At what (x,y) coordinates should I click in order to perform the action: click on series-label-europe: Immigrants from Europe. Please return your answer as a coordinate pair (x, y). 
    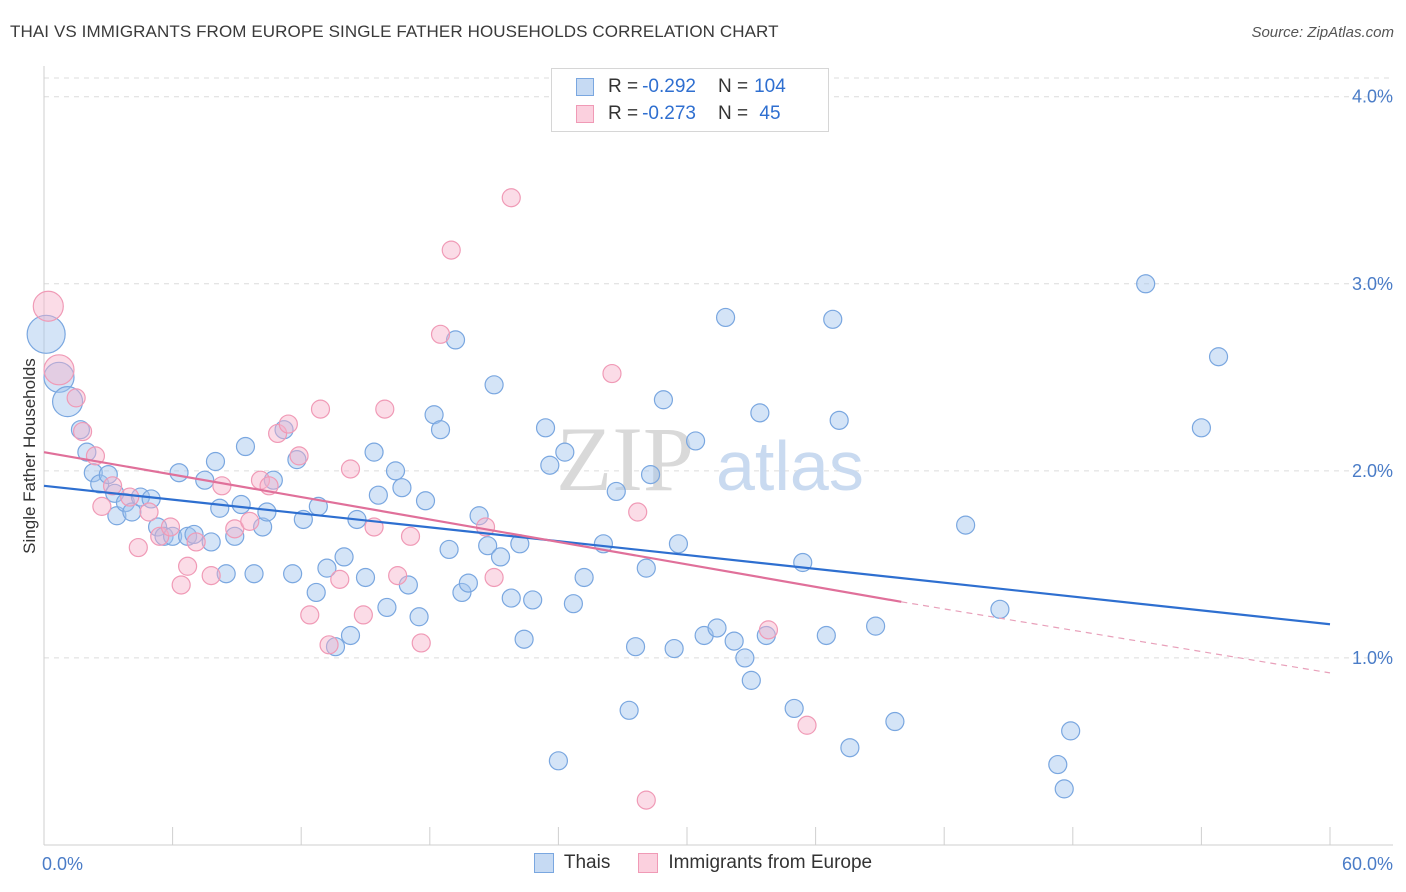
    Looking at the image, I should click on (770, 862).